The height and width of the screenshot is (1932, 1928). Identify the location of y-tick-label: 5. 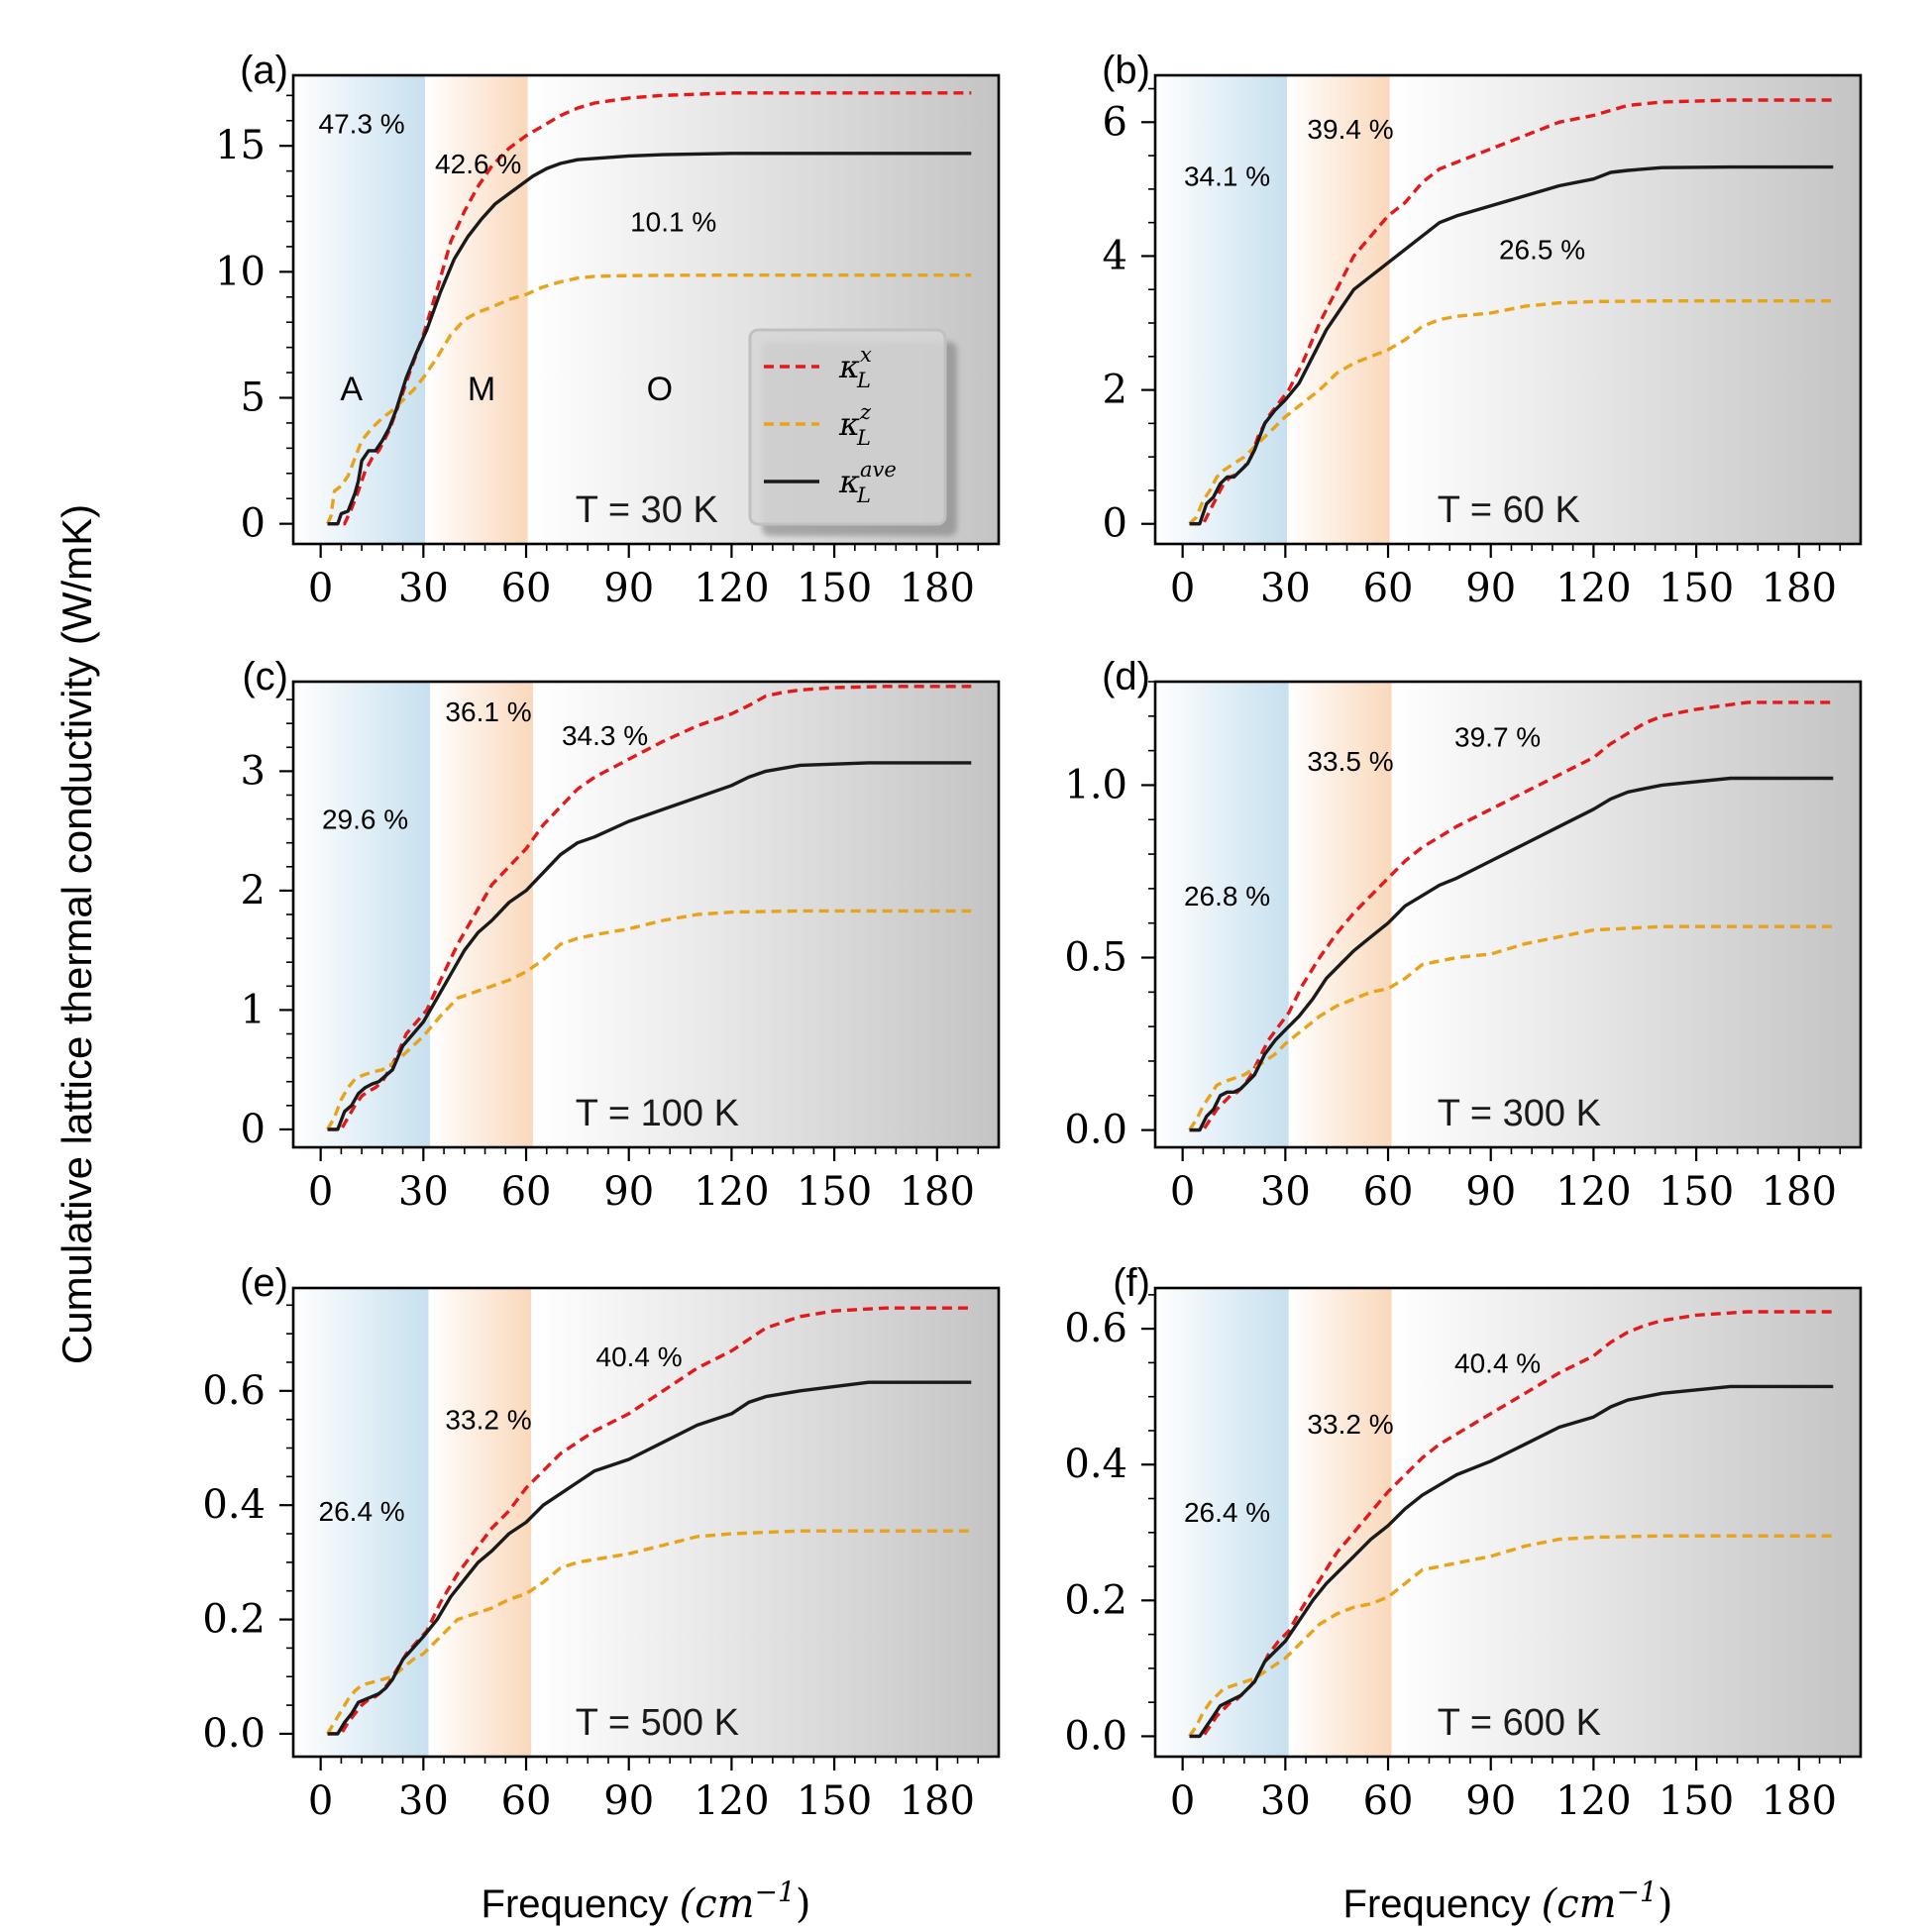
(253, 398).